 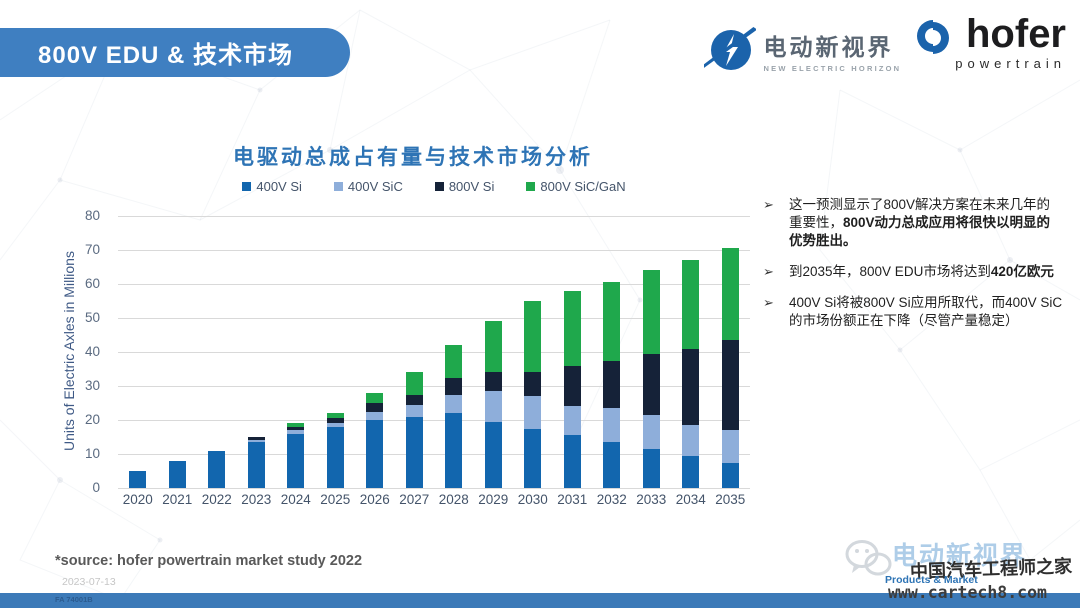 What do you see at coordinates (731, 352) in the screenshot?
I see `bar-column-2035` at bounding box center [731, 352].